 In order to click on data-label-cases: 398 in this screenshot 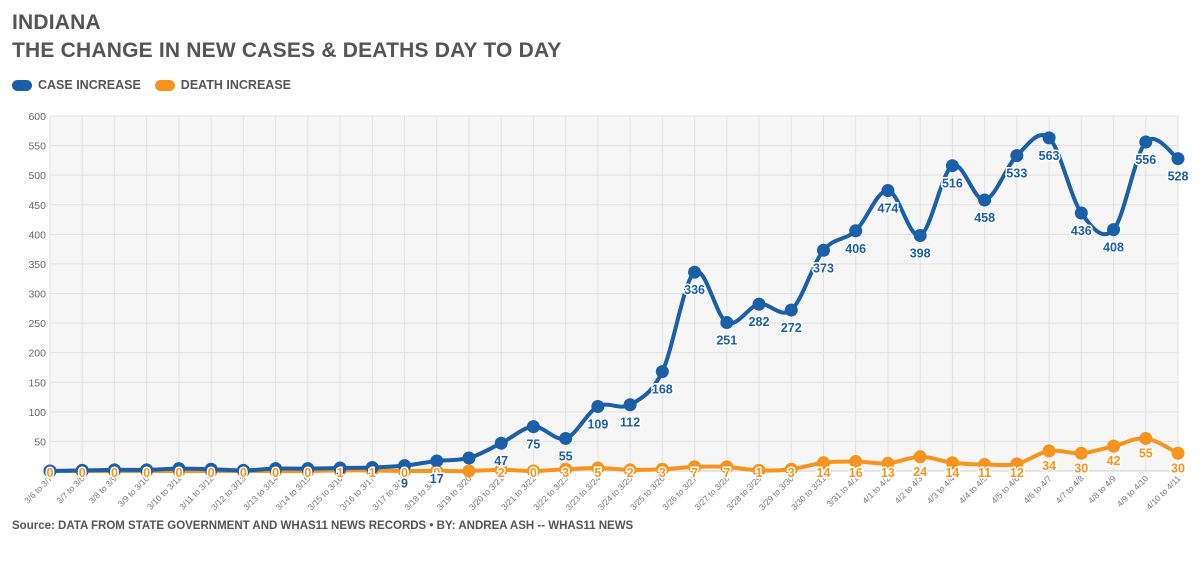, I will do `click(920, 254)`.